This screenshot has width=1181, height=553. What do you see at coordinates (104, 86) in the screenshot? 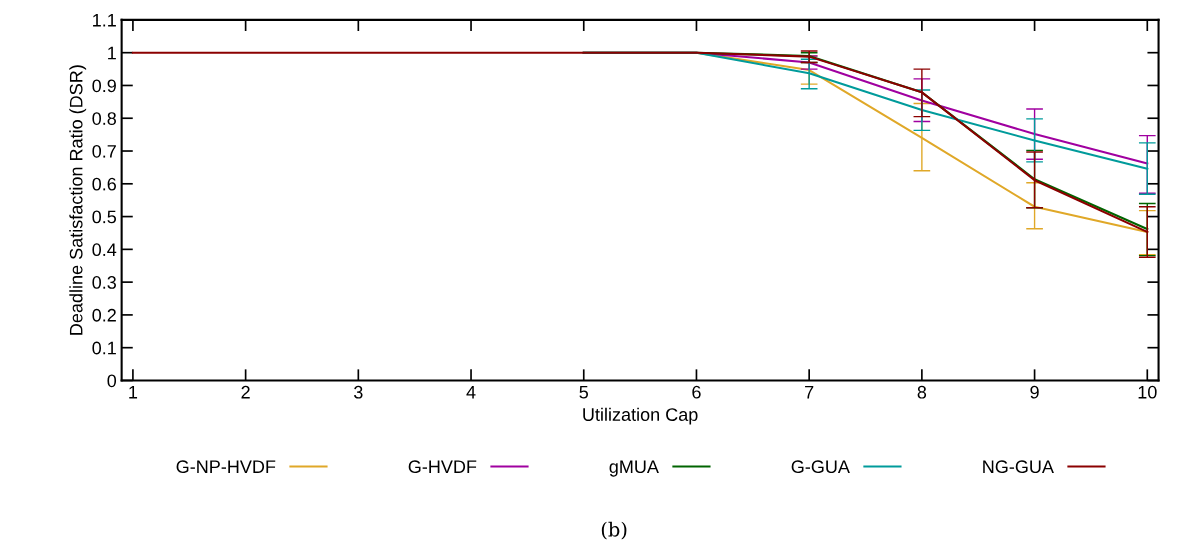
I see `y-tick-label: 0.9` at bounding box center [104, 86].